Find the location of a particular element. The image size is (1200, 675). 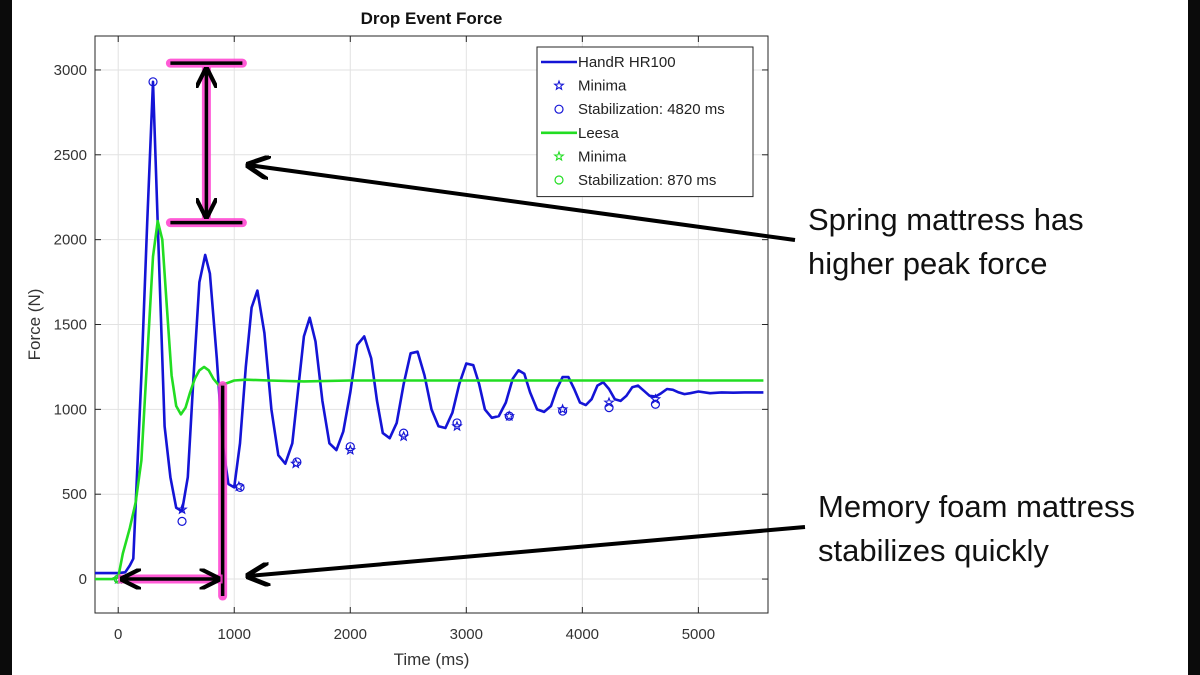

y-tick-label: 2000 is located at coordinates (70, 240).